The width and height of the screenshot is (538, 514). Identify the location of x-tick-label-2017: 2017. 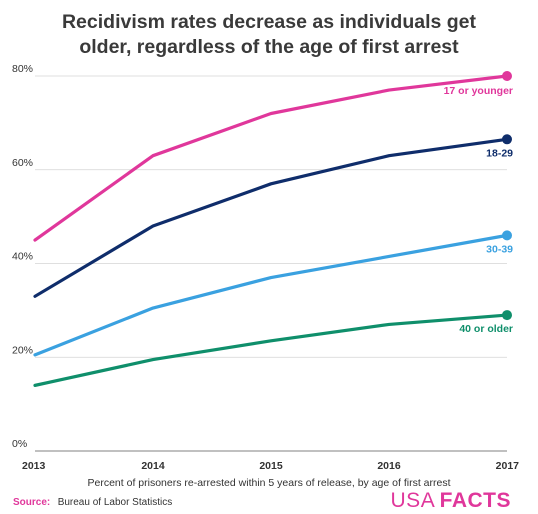
(508, 466).